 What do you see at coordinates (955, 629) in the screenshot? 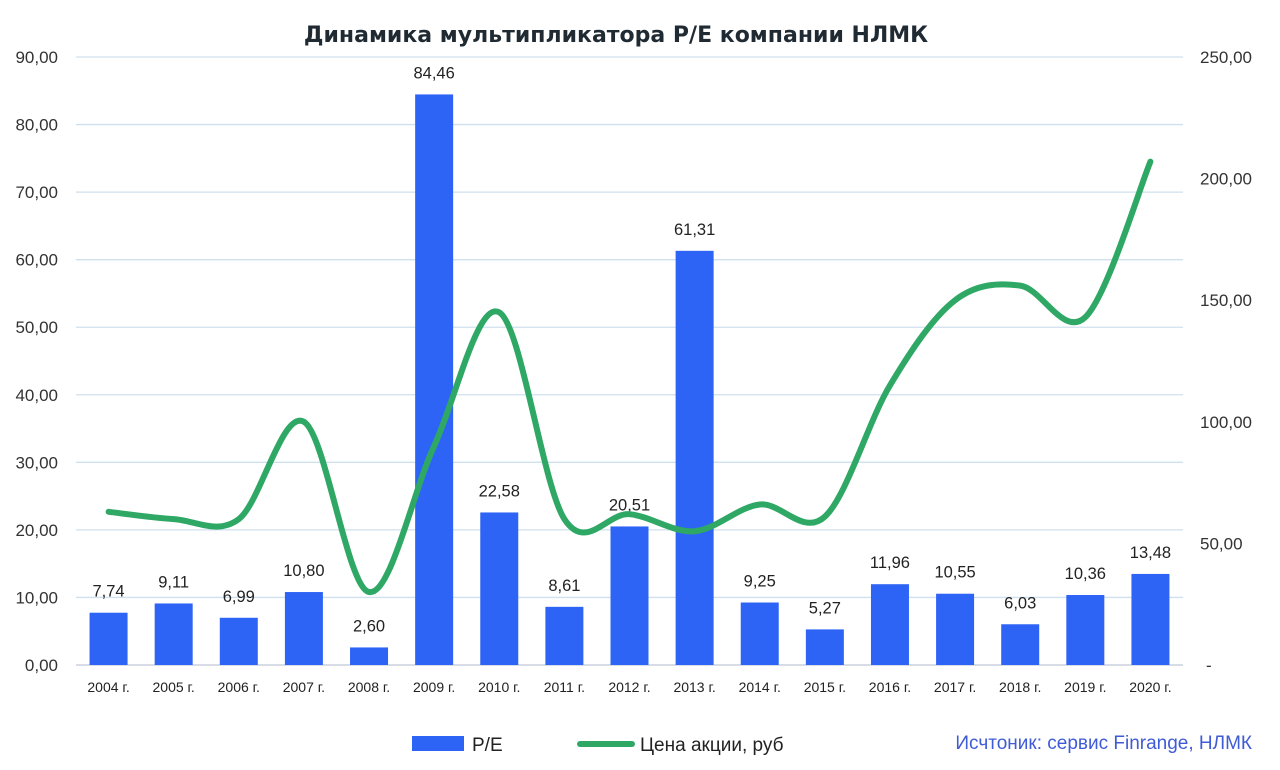
I see `bar-pe-2017` at bounding box center [955, 629].